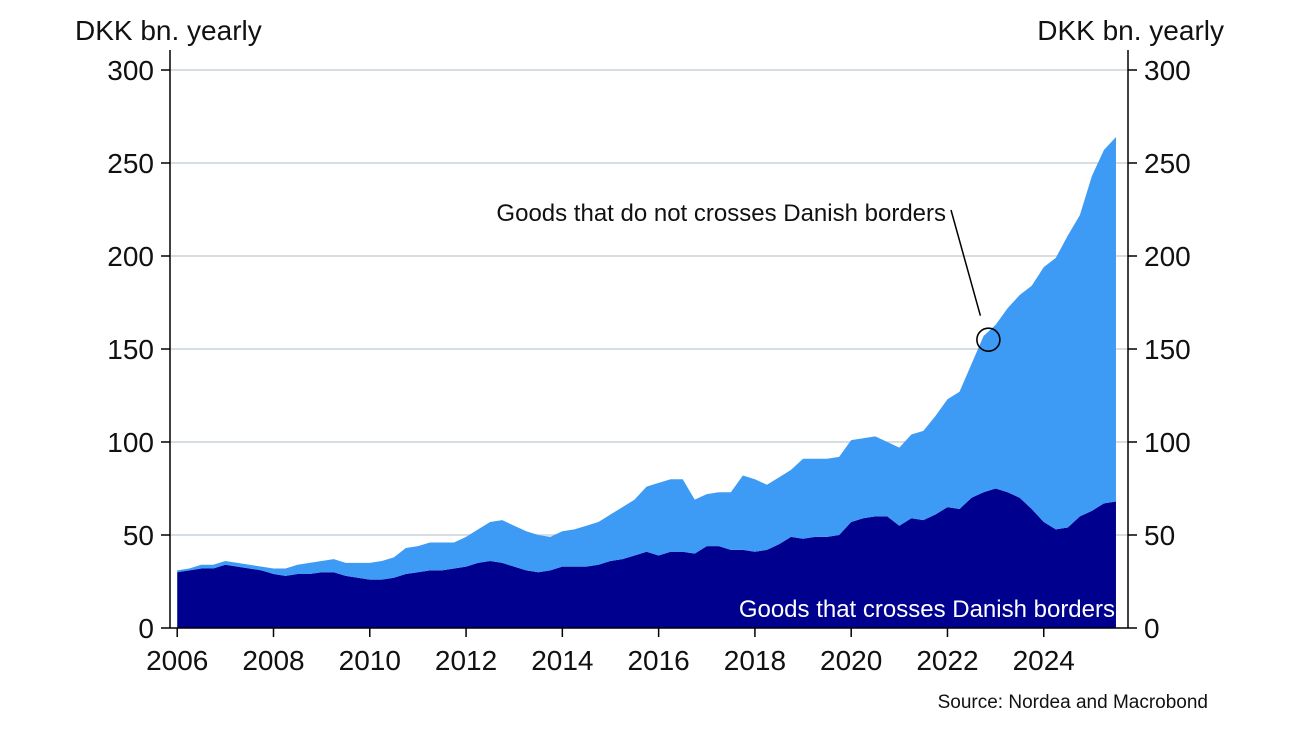  Describe the element at coordinates (1159, 535) in the screenshot. I see `y-tick-label-right-50: 50` at that location.